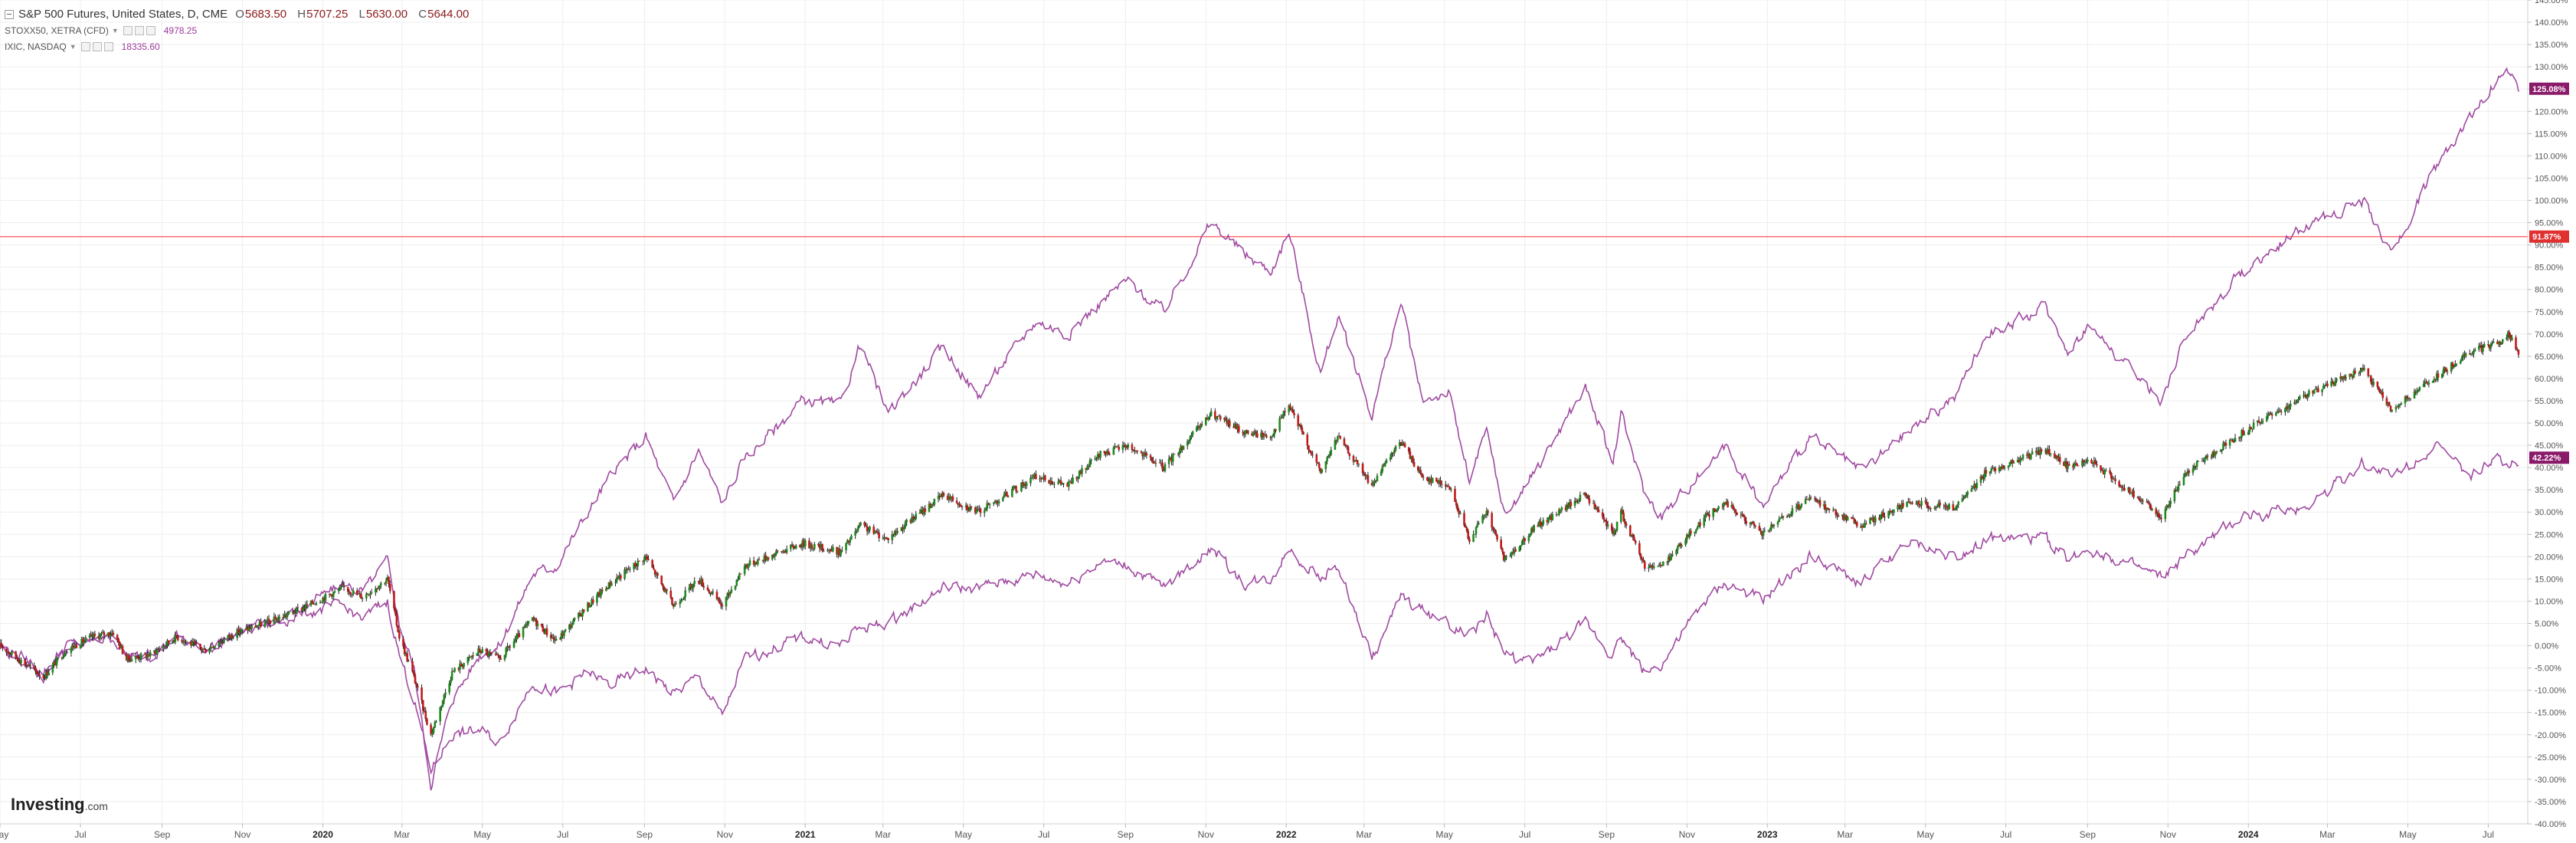 The image size is (2576, 843). Describe the element at coordinates (2549, 401) in the screenshot. I see `y-tick-label: 55.00%` at that location.